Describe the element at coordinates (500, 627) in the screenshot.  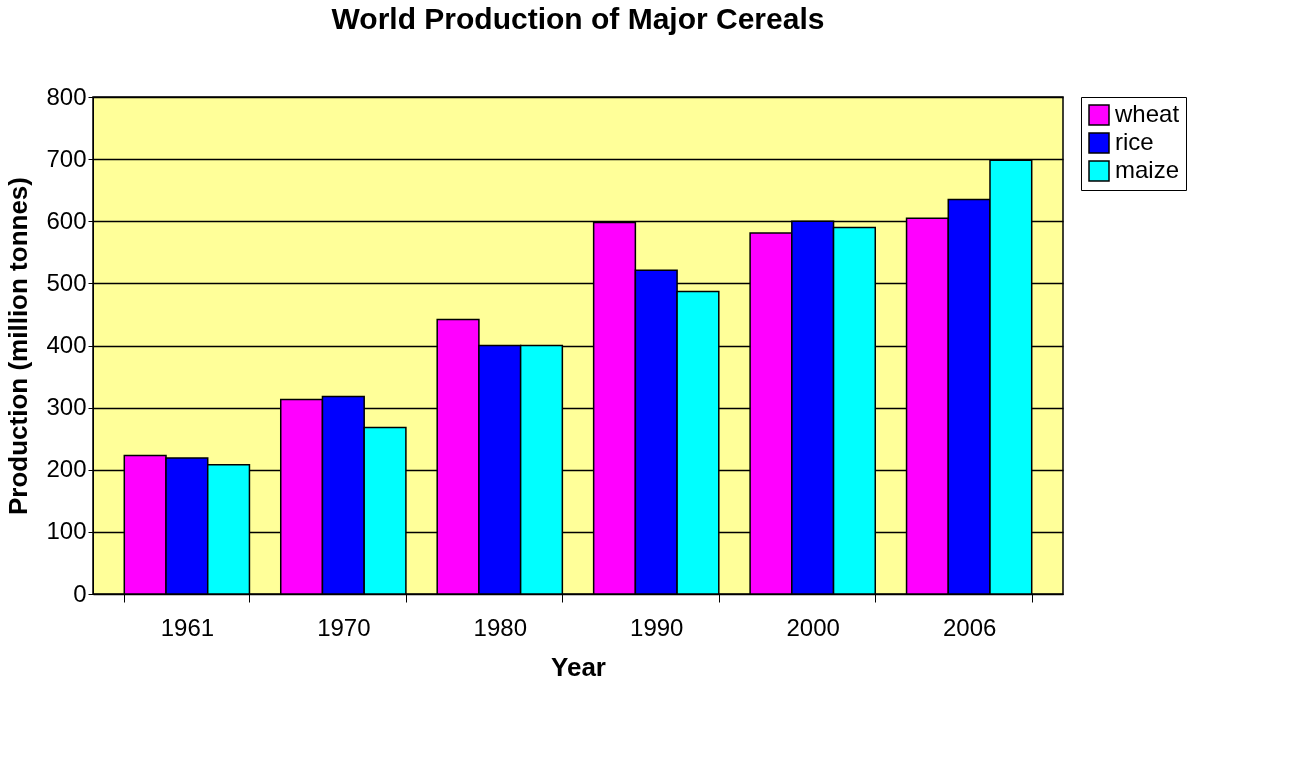
I see `x-tick-label: 1980` at that location.